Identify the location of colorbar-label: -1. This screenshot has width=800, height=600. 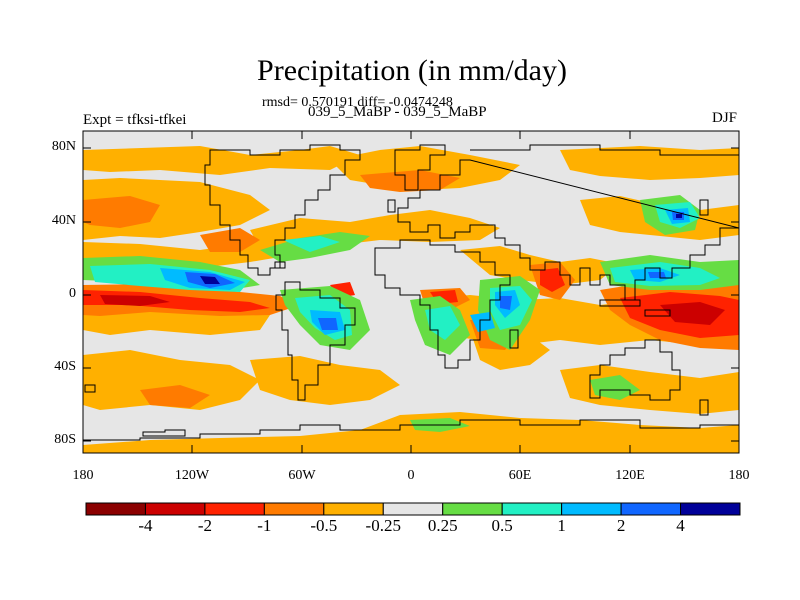
(264, 525).